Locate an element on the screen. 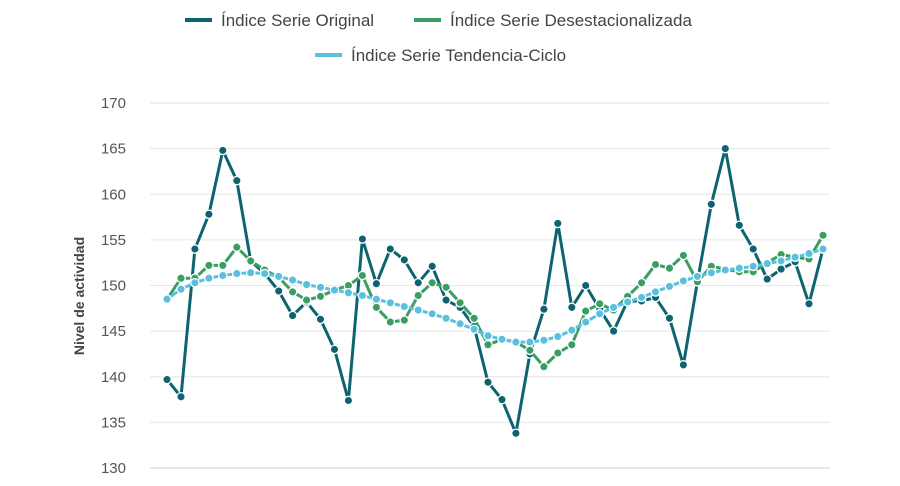  legend-item-desestacionalizada: Índice Serie Desestacionalizada is located at coordinates (553, 20).